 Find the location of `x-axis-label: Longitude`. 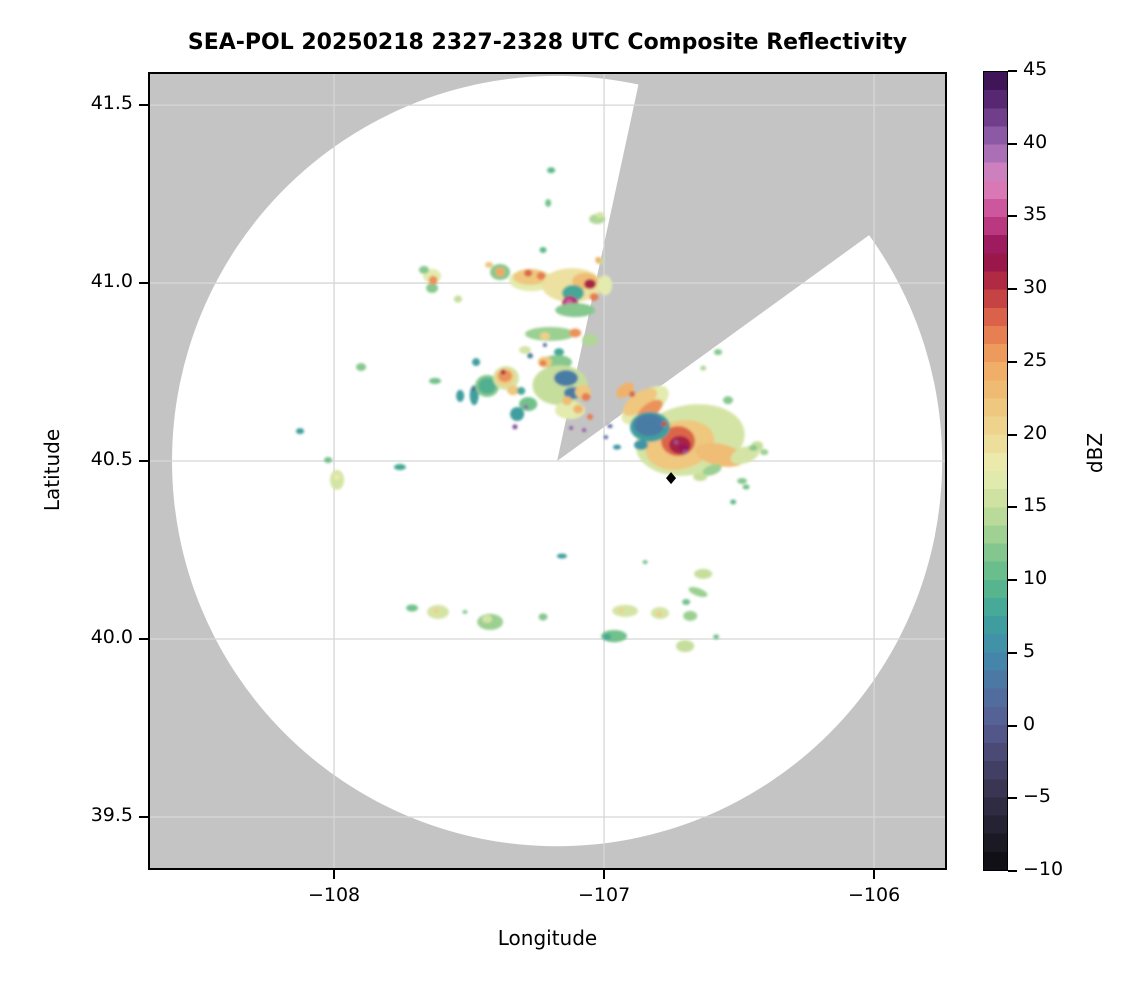

x-axis-label: Longitude is located at coordinates (547, 938).